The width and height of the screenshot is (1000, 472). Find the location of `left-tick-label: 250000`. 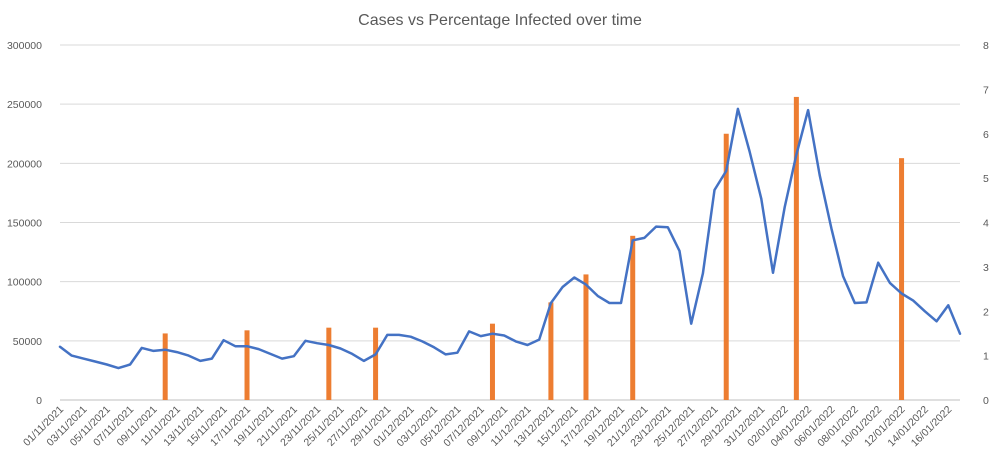

left-tick-label: 250000 is located at coordinates (24, 105).